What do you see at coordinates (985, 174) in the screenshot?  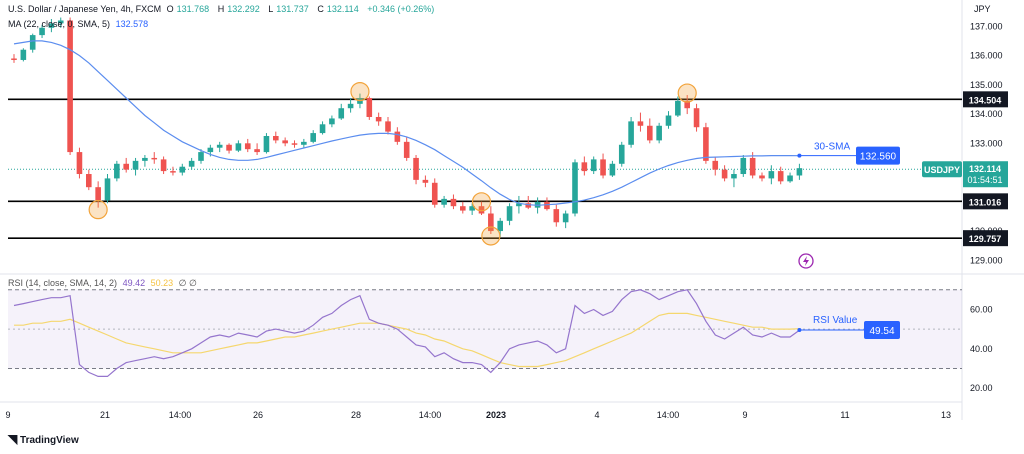 I see `current-price-tag` at bounding box center [985, 174].